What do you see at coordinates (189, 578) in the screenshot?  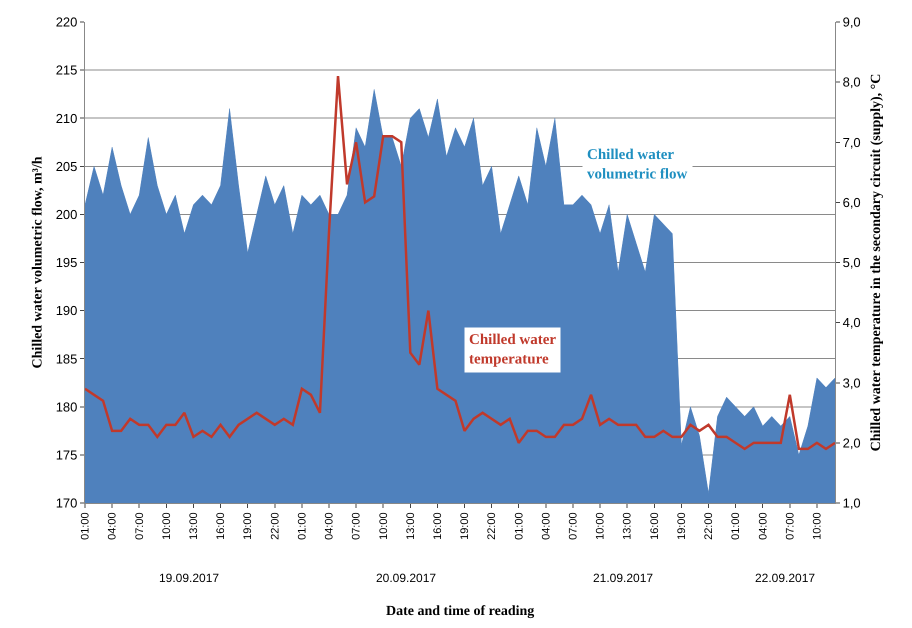 I see `text: 19.09.2017` at bounding box center [189, 578].